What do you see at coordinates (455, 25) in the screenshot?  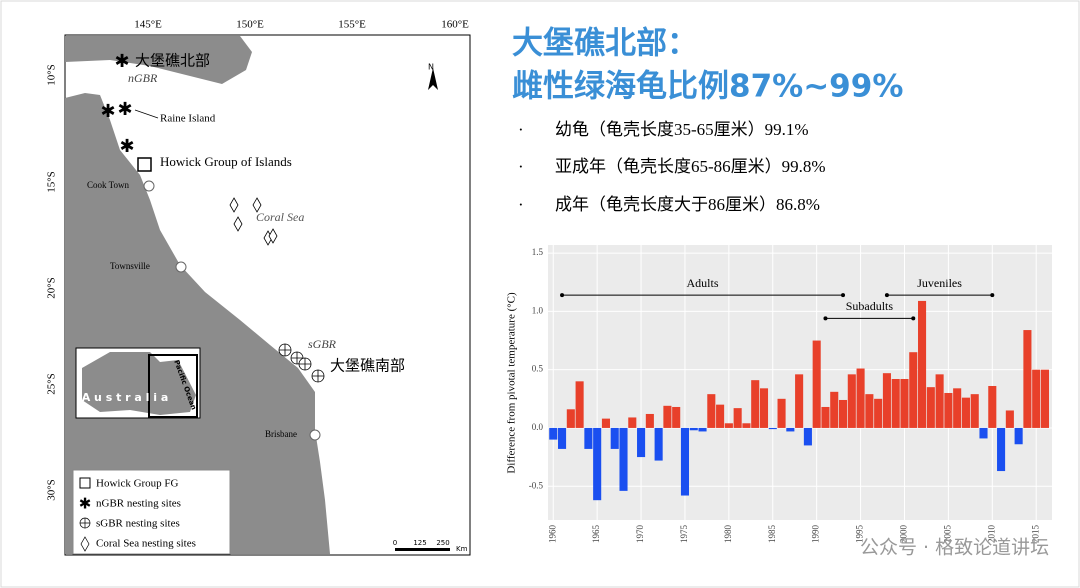 I see `lon-label: 160°E` at bounding box center [455, 25].